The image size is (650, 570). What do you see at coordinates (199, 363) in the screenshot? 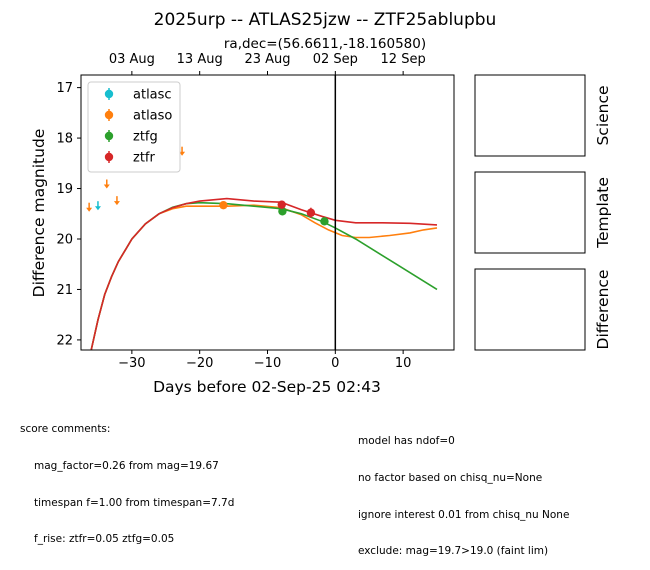
I see `x-tick-label: −20` at bounding box center [199, 363].